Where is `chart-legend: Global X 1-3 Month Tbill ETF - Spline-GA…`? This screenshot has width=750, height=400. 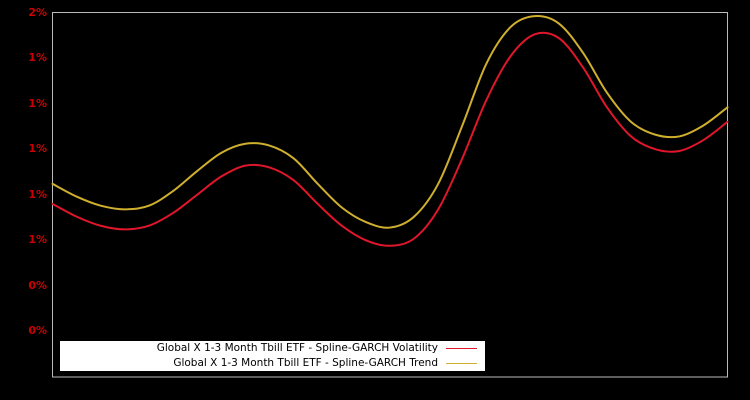 chart-legend: Global X 1-3 Month Tbill ETF - Spline-GA… is located at coordinates (272, 356).